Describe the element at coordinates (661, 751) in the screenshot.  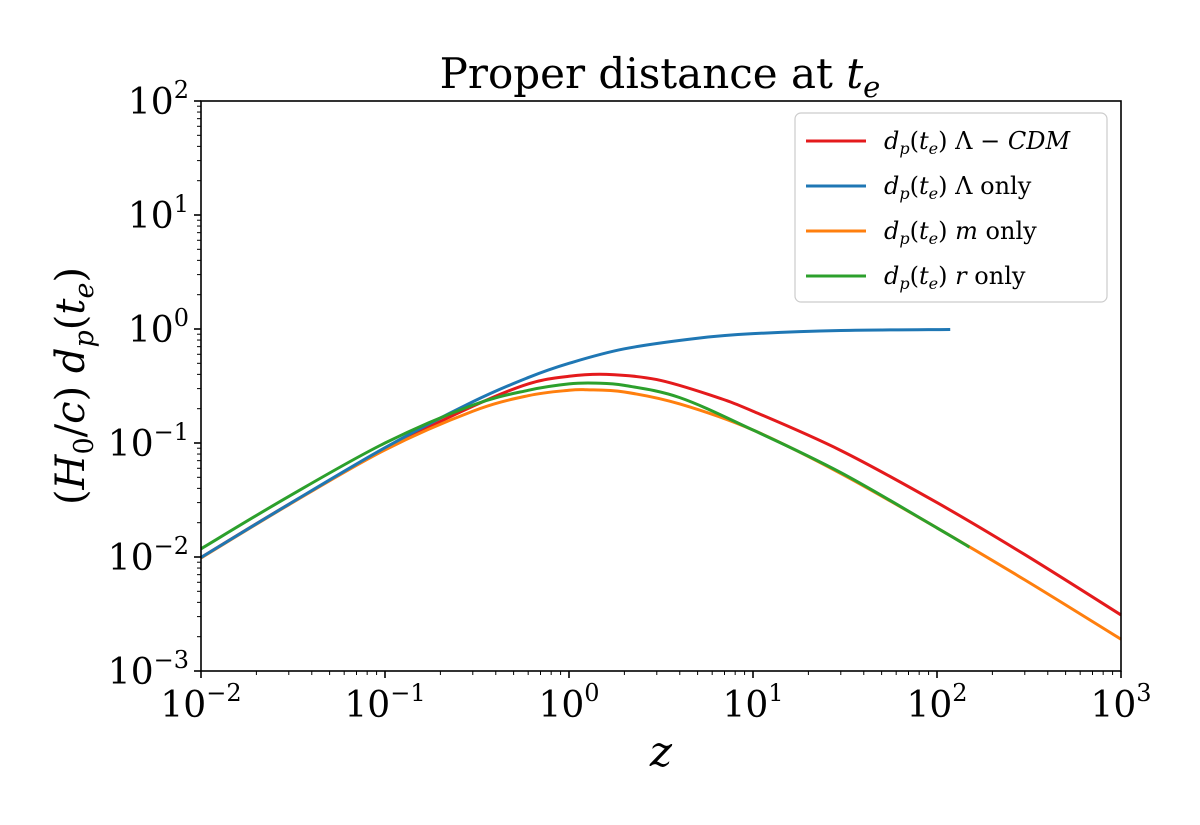
I see `x-axis-label: z` at that location.